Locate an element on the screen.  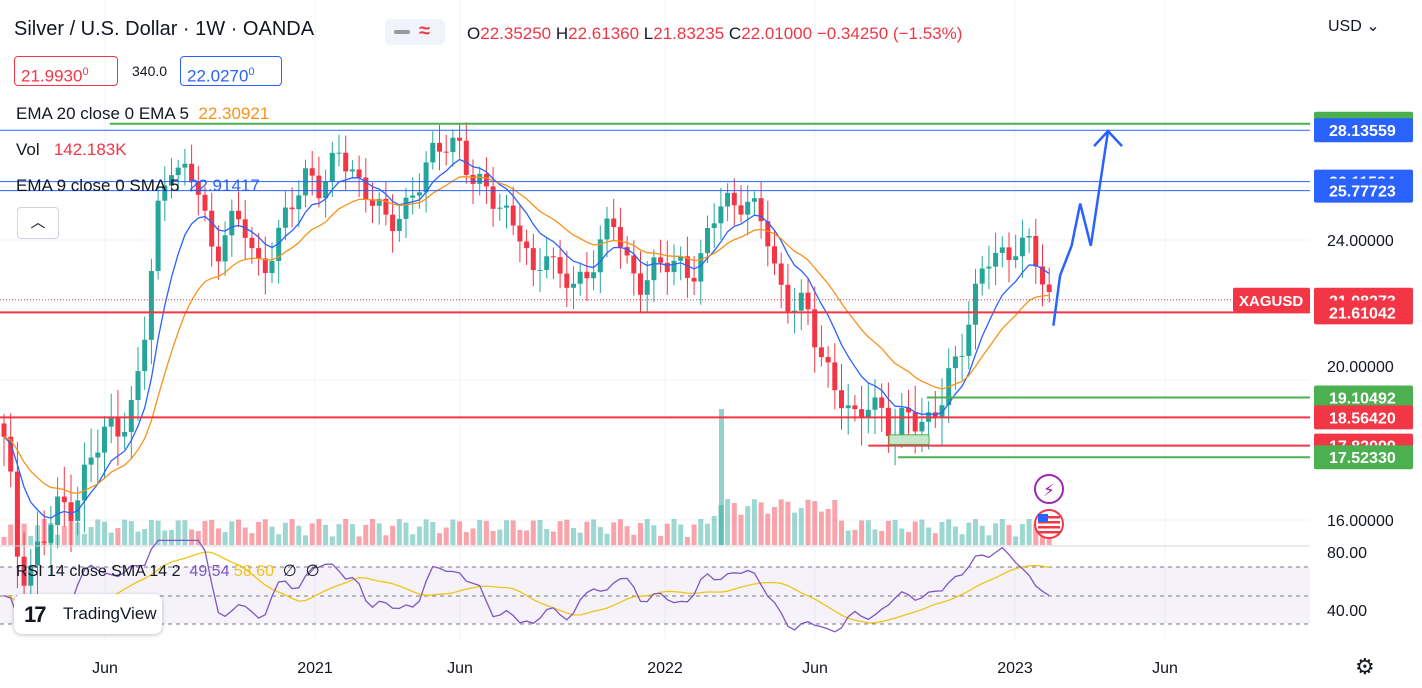
ema20-label: EMA 20 close 0 EMA 5 is located at coordinates (102, 113).